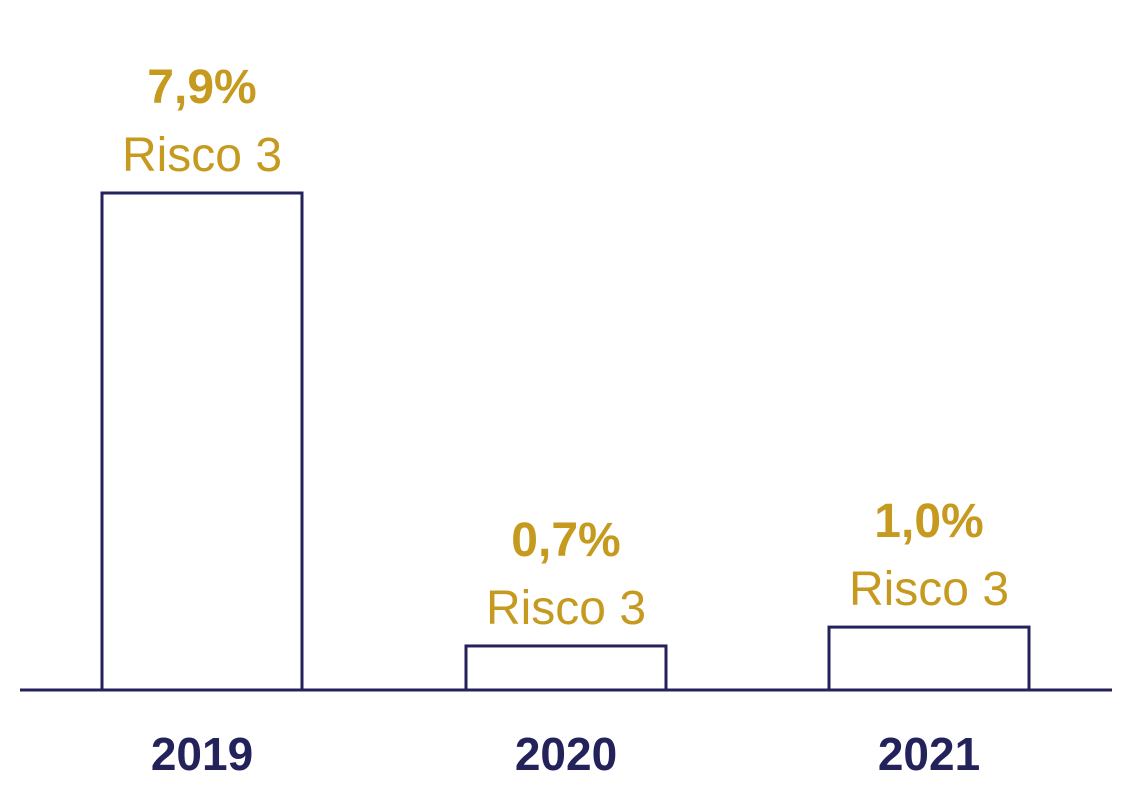 The height and width of the screenshot is (785, 1132). I want to click on x-tick-label-2020: 2020, so click(566, 754).